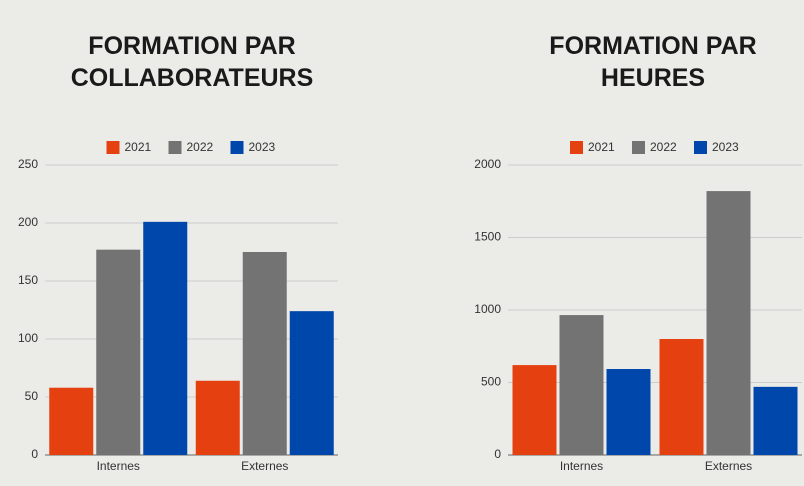 This screenshot has width=804, height=486. What do you see at coordinates (491, 382) in the screenshot?
I see `y-tick-label: 500` at bounding box center [491, 382].